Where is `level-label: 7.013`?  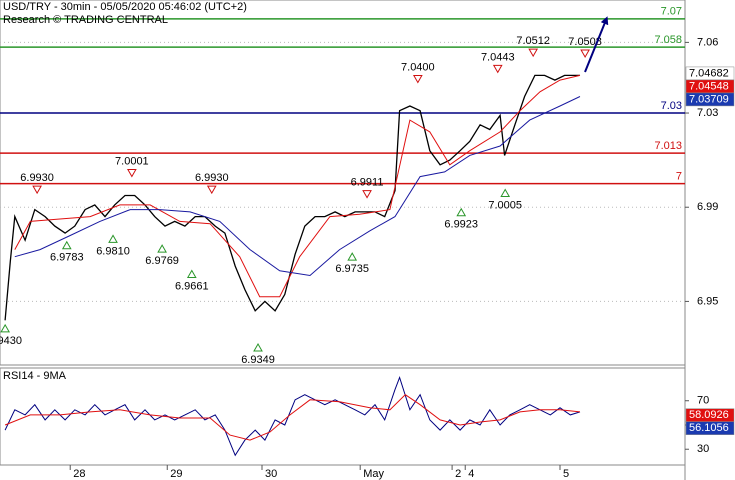
level-label: 7.013 is located at coordinates (668, 146).